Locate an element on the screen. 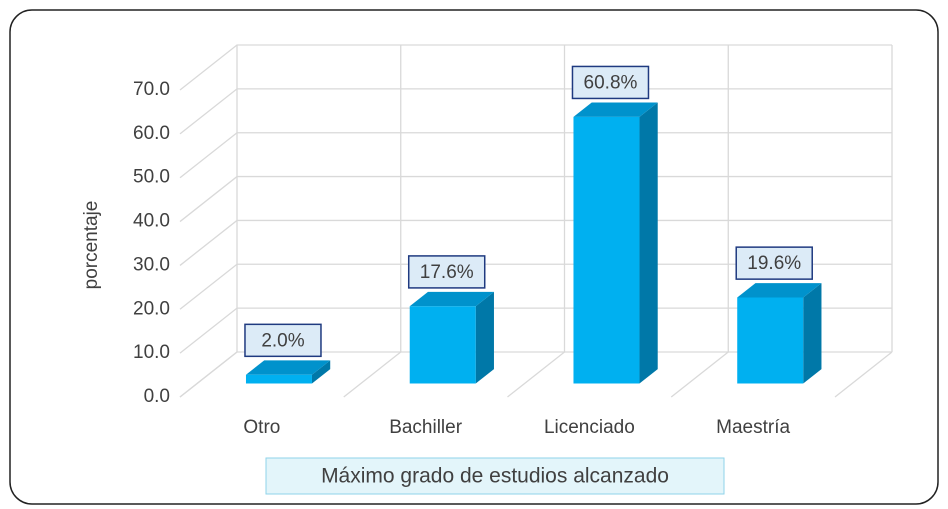 The height and width of the screenshot is (509, 948). y-tick-label: 30.0 is located at coordinates (151, 264).